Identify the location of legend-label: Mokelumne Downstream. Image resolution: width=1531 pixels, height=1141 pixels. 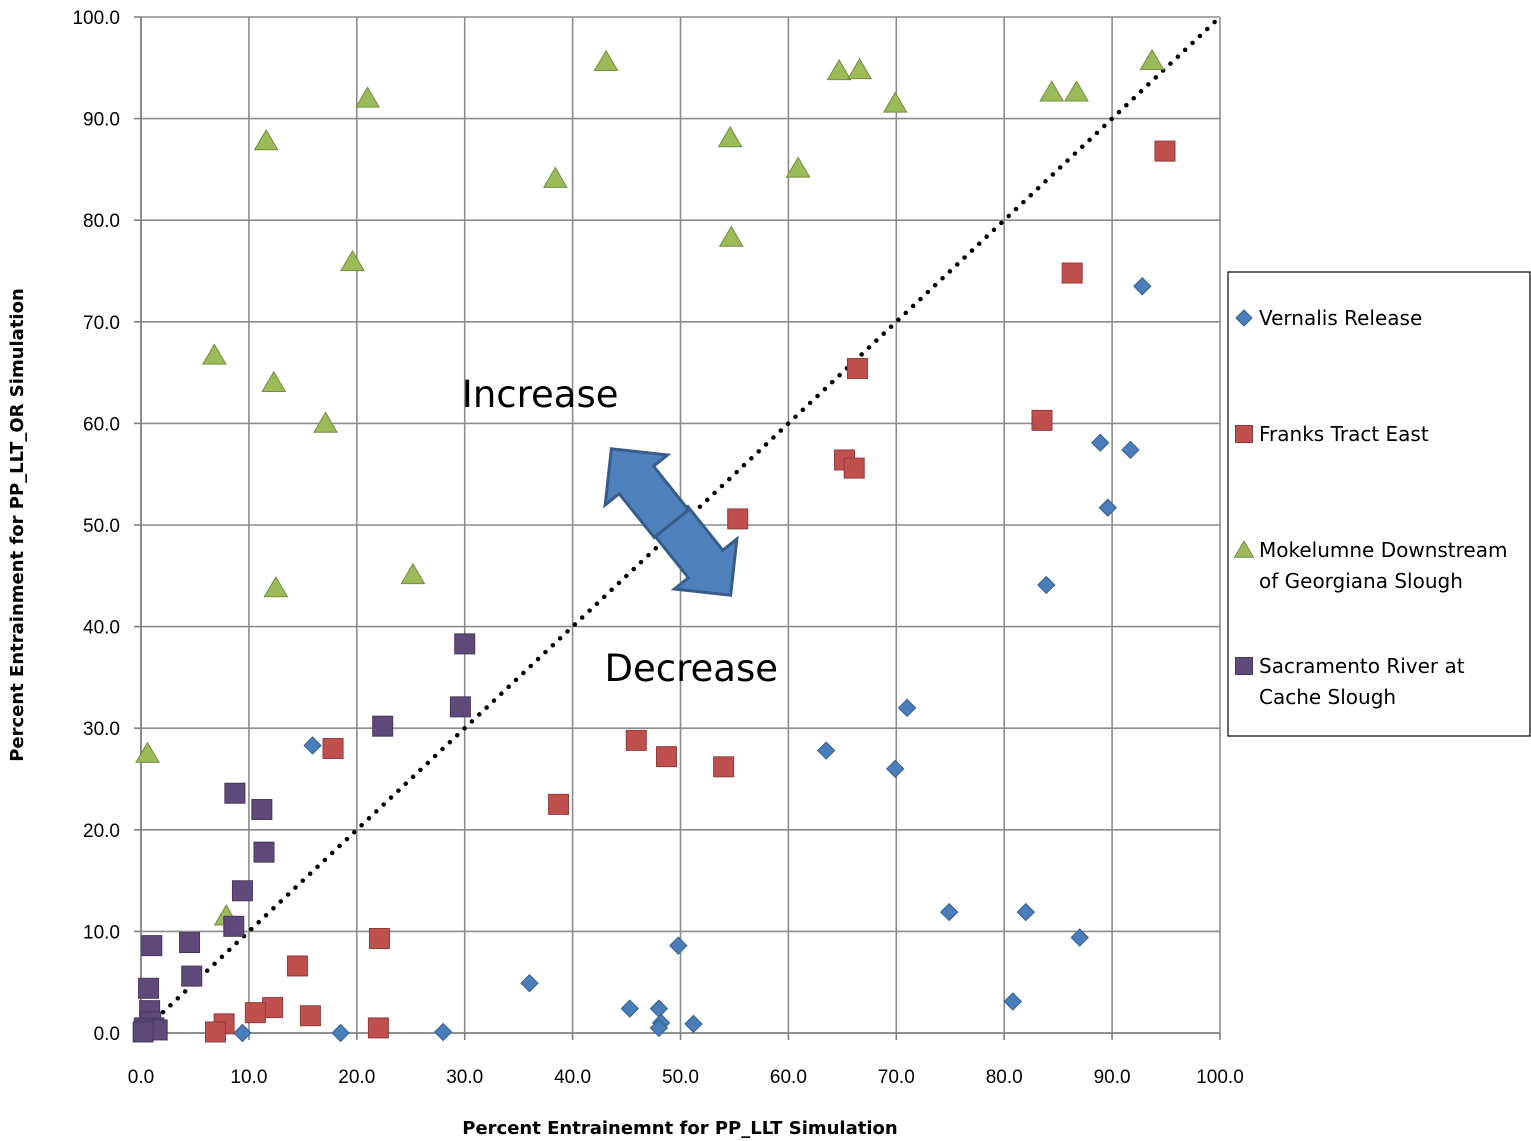
(1383, 550).